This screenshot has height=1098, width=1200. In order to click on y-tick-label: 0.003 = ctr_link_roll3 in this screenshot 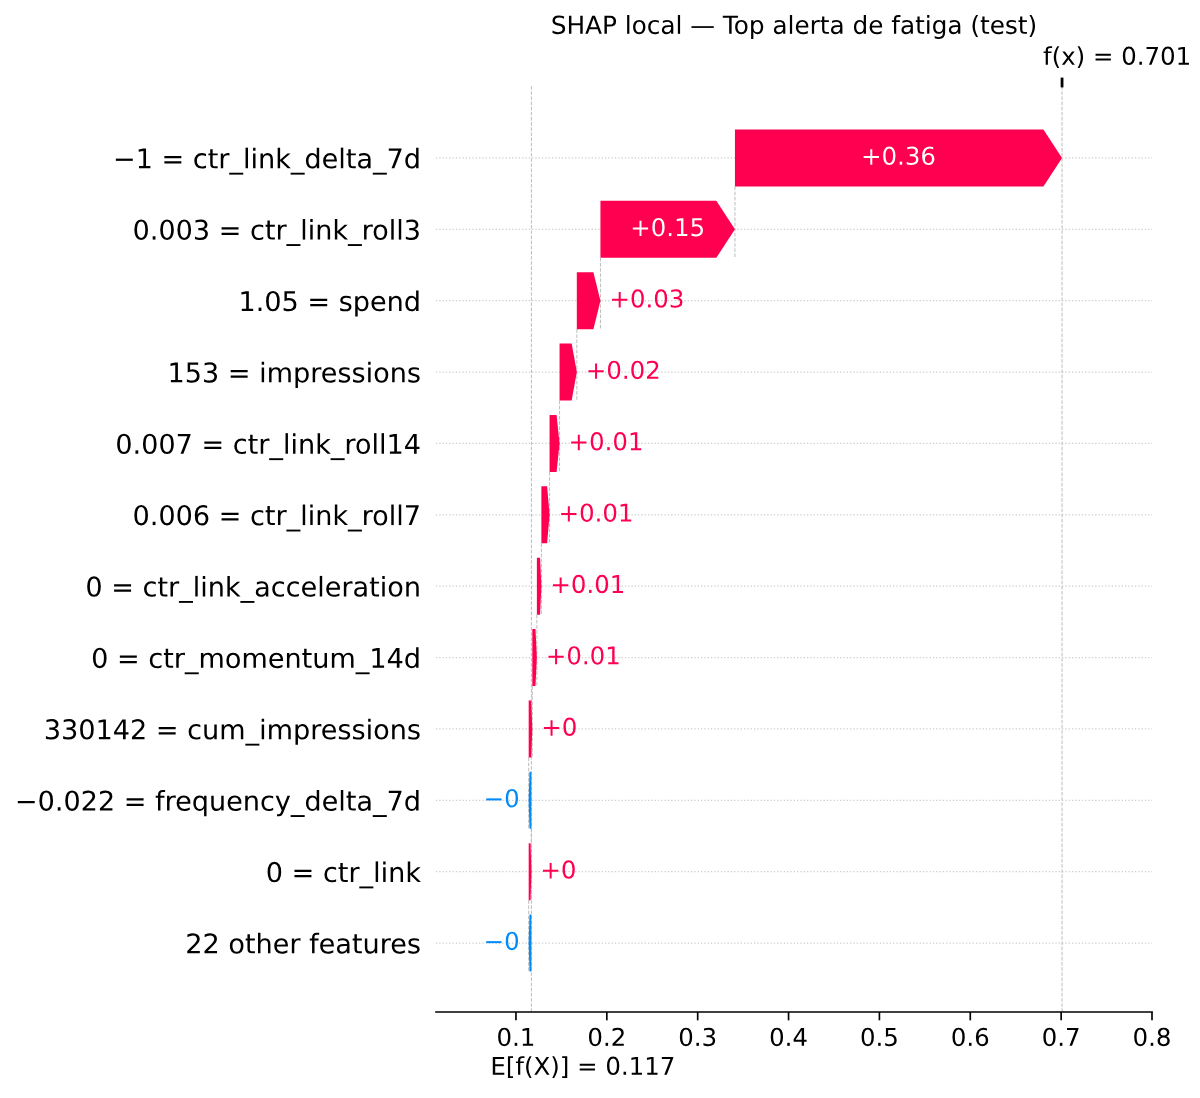, I will do `click(276, 232)`.